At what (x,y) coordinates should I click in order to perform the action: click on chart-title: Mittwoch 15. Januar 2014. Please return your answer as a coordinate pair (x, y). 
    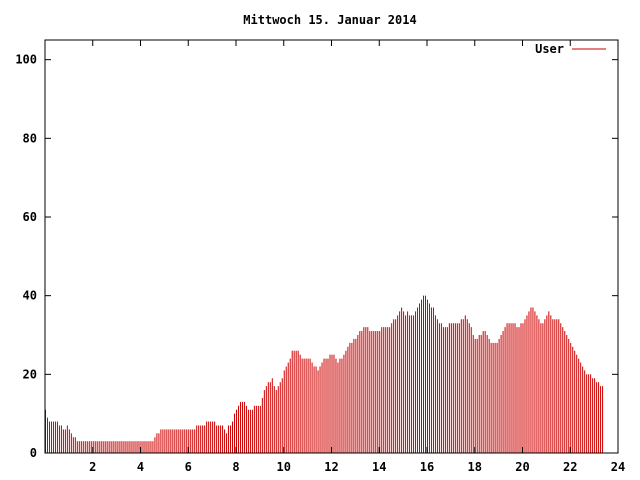
    Looking at the image, I should click on (329, 20).